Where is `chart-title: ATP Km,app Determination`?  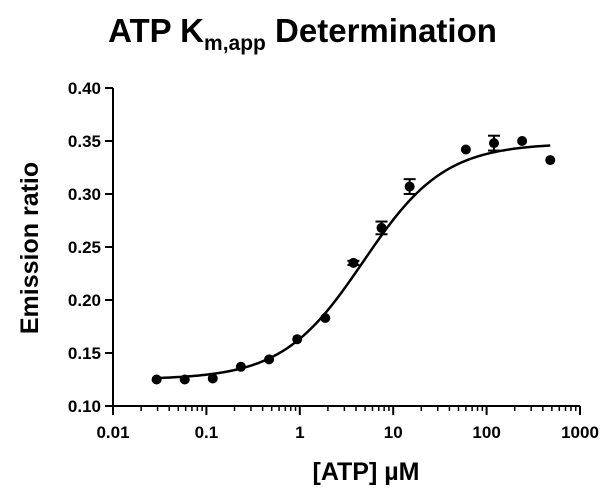 chart-title: ATP Km,app Determination is located at coordinates (302, 33).